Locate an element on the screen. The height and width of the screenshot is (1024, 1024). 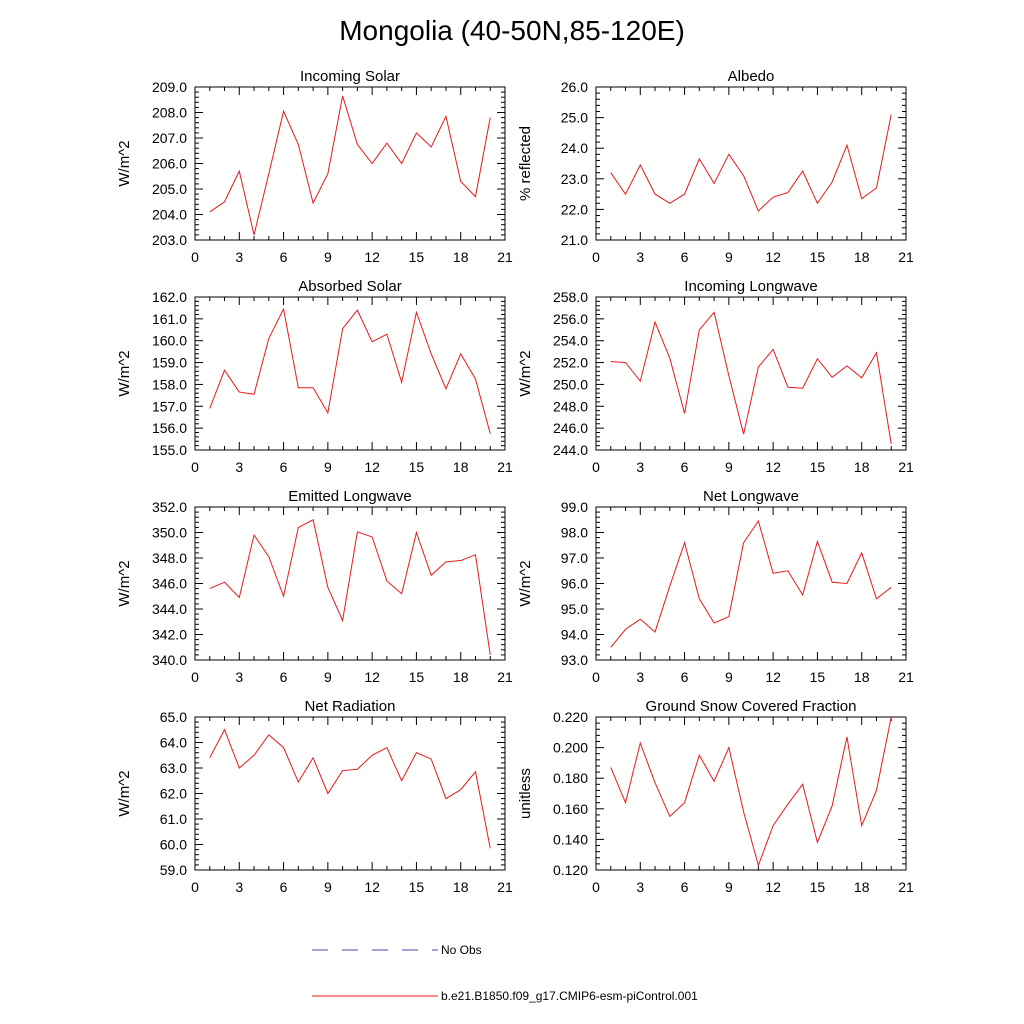
y-tick-label: 342.0 is located at coordinates (169, 635).